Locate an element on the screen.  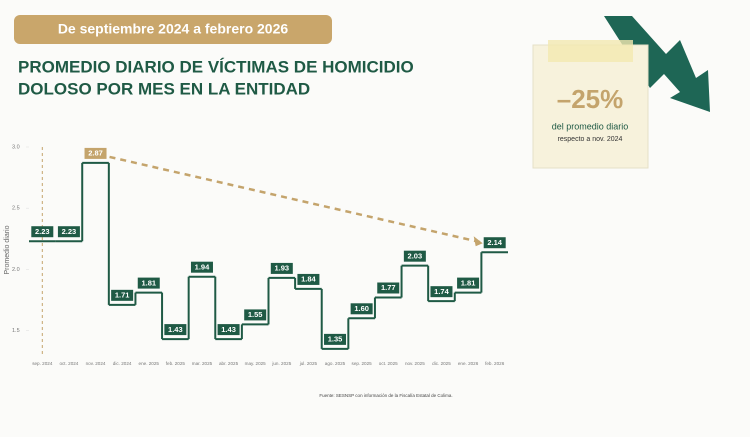
x-tick-label: nov. 2025 is located at coordinates (415, 363).